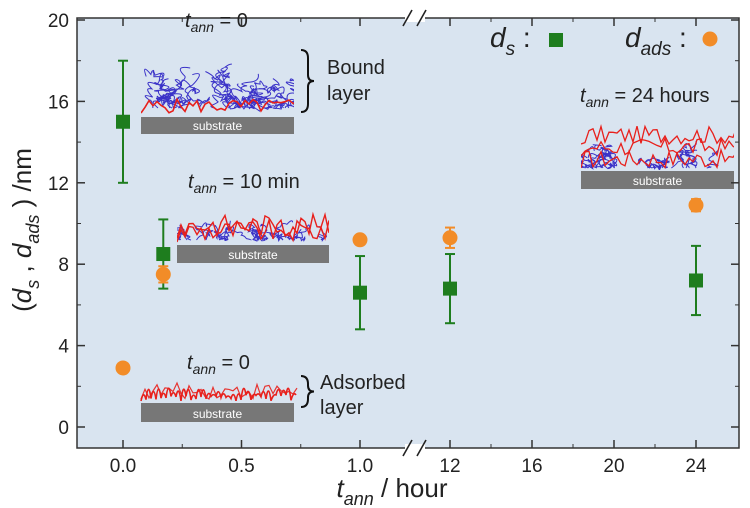 Image resolution: width=750 pixels, height=508 pixels. What do you see at coordinates (556, 40) in the screenshot?
I see `legend-marker-d_s` at bounding box center [556, 40].